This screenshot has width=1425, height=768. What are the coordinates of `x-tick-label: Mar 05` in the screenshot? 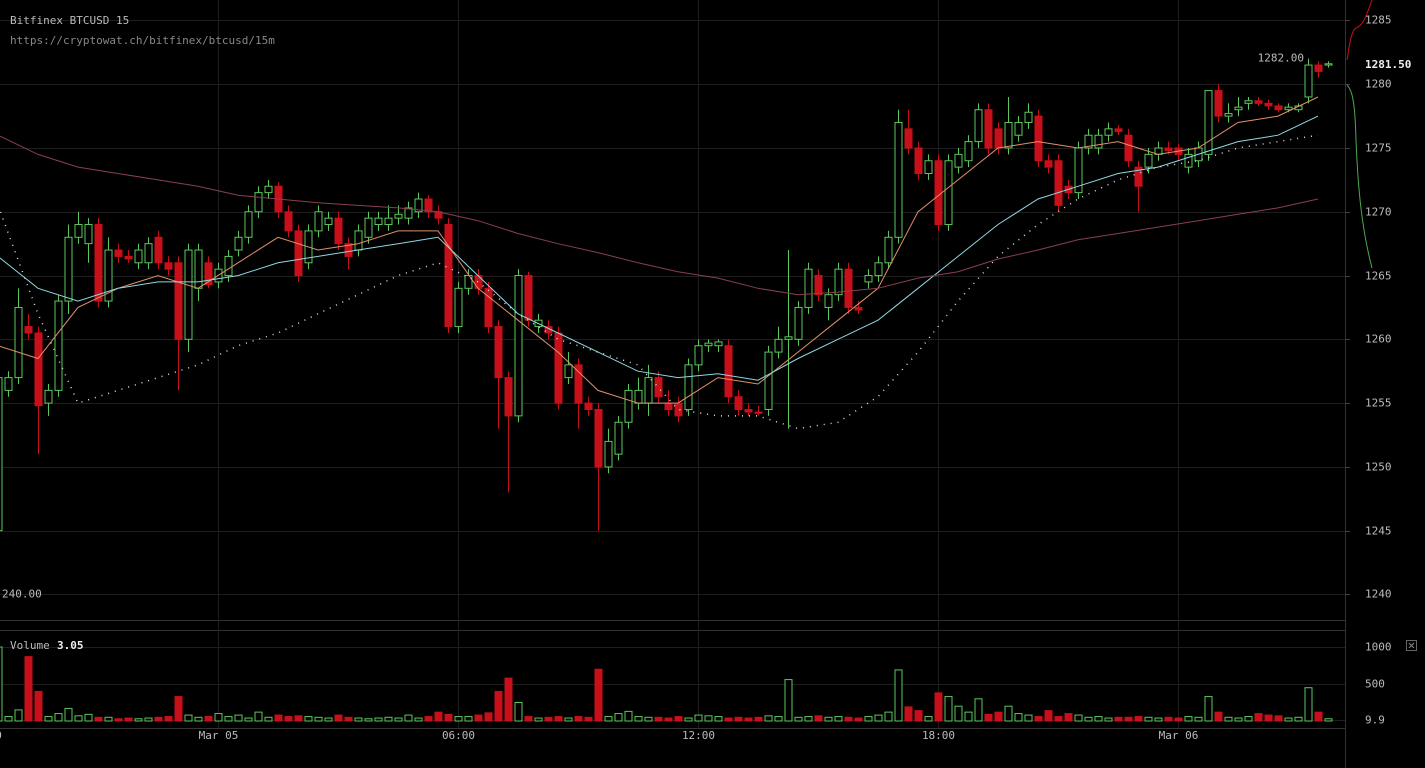 It's located at (219, 735).